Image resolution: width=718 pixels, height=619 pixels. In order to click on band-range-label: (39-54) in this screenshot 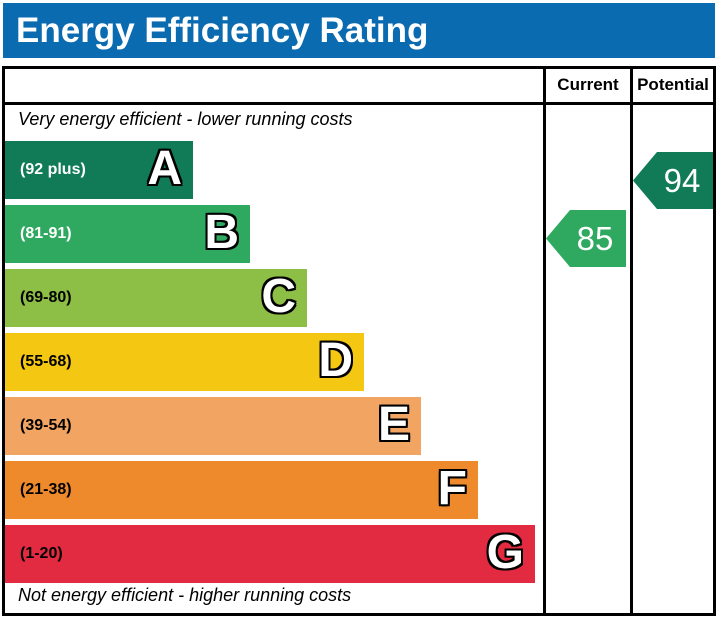, I will do `click(46, 425)`.